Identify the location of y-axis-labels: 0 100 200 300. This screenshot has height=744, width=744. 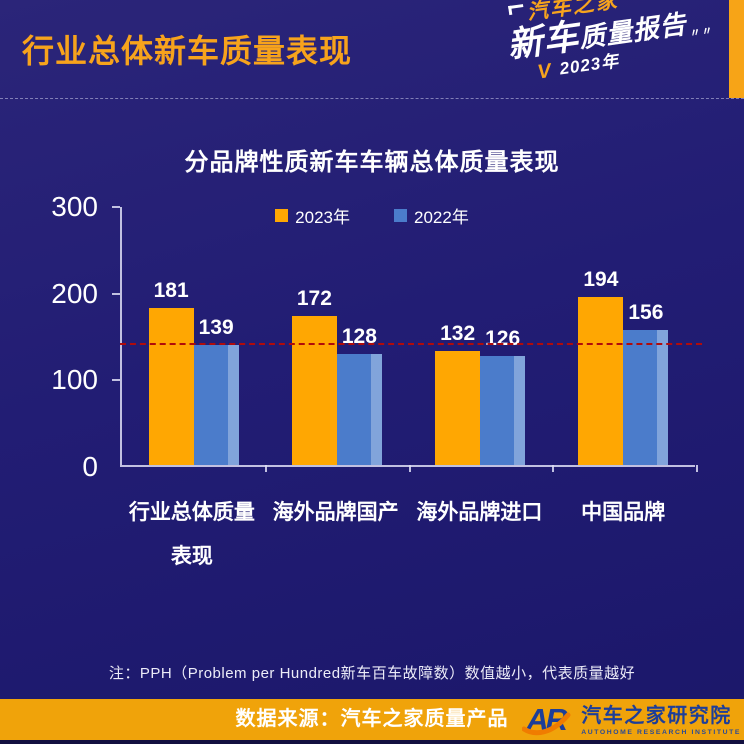
(64, 336).